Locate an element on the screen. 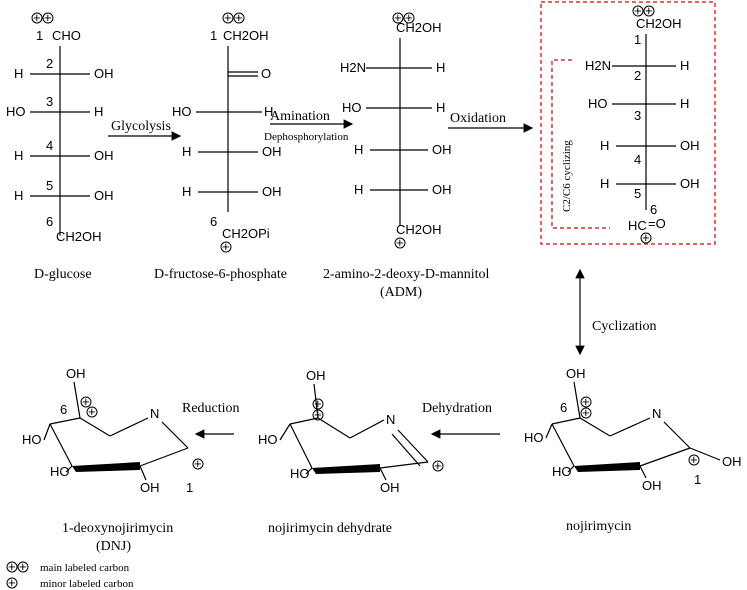  cyclizing-bracket is located at coordinates (580, 144).